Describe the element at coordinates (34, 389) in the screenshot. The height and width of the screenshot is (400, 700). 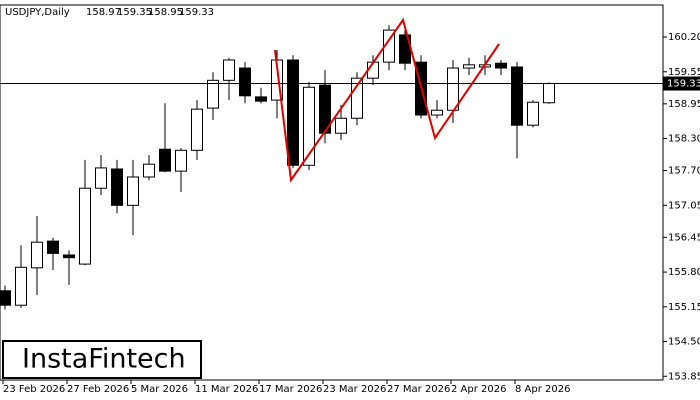
I see `x-tick-label: 23 Feb 2026` at that location.